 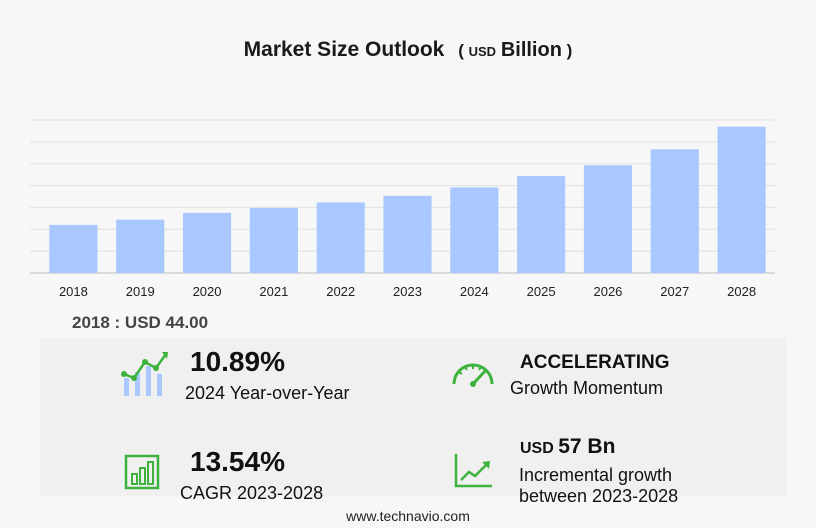 I want to click on chart-title: Market Size Outlook ( USD Billion ), so click(x=408, y=50).